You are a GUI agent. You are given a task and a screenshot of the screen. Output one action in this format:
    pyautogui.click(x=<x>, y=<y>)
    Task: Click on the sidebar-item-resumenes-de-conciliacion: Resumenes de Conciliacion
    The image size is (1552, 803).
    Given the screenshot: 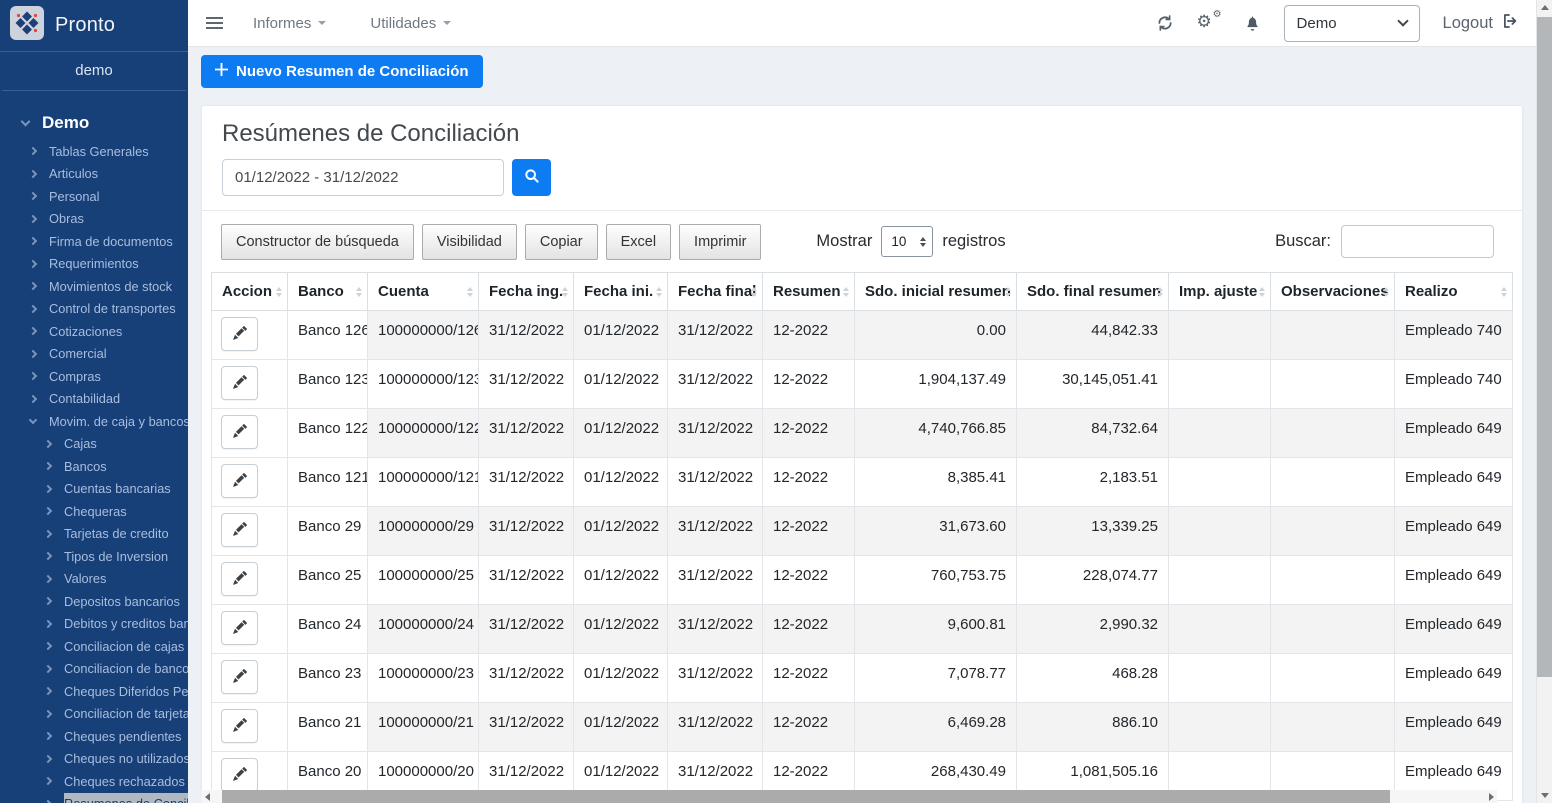 What is the action you would take?
    pyautogui.click(x=94, y=797)
    